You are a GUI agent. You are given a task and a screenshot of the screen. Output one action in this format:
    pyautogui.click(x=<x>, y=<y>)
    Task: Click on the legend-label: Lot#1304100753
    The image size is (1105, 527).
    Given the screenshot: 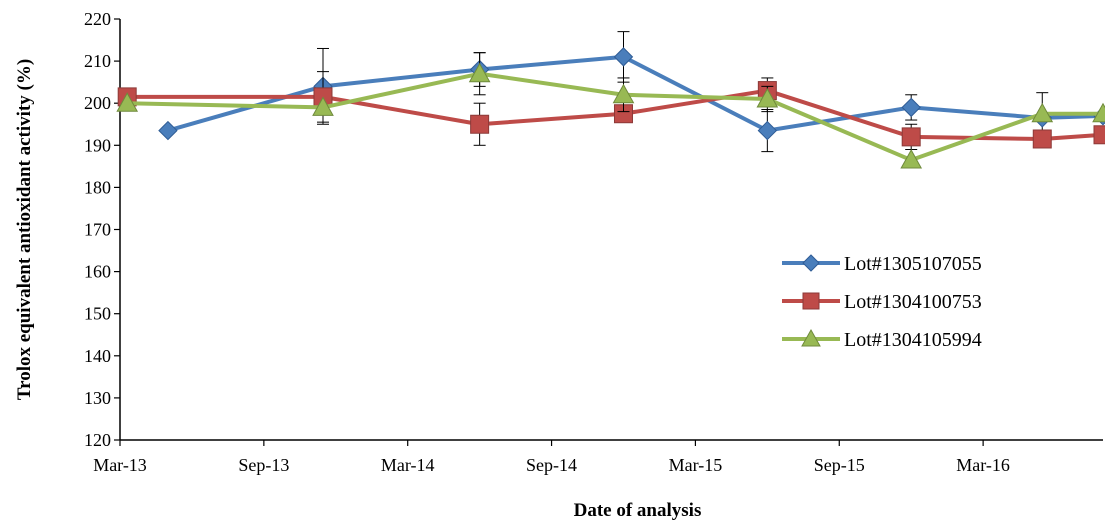 What is the action you would take?
    pyautogui.click(x=913, y=302)
    